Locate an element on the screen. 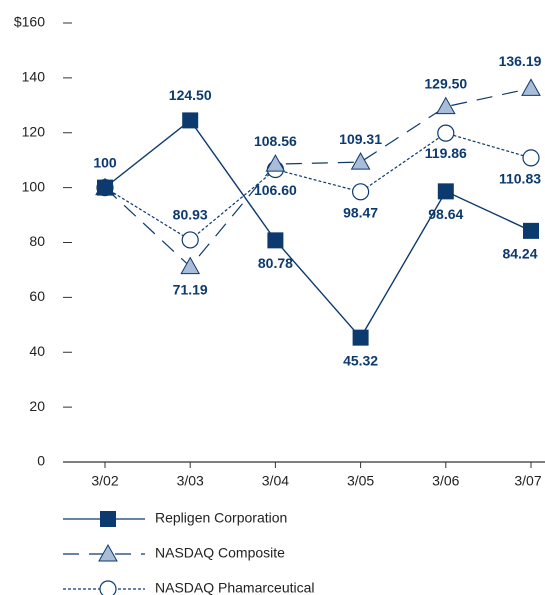  y-tick-label: 60 is located at coordinates (37, 296).